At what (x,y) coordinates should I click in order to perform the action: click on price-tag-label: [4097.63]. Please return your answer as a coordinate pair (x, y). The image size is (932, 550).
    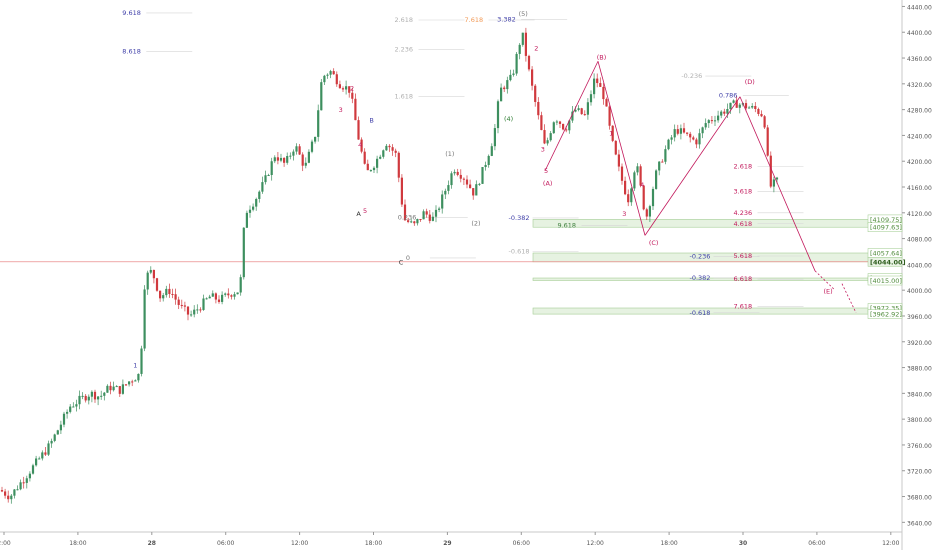
    Looking at the image, I should click on (886, 228).